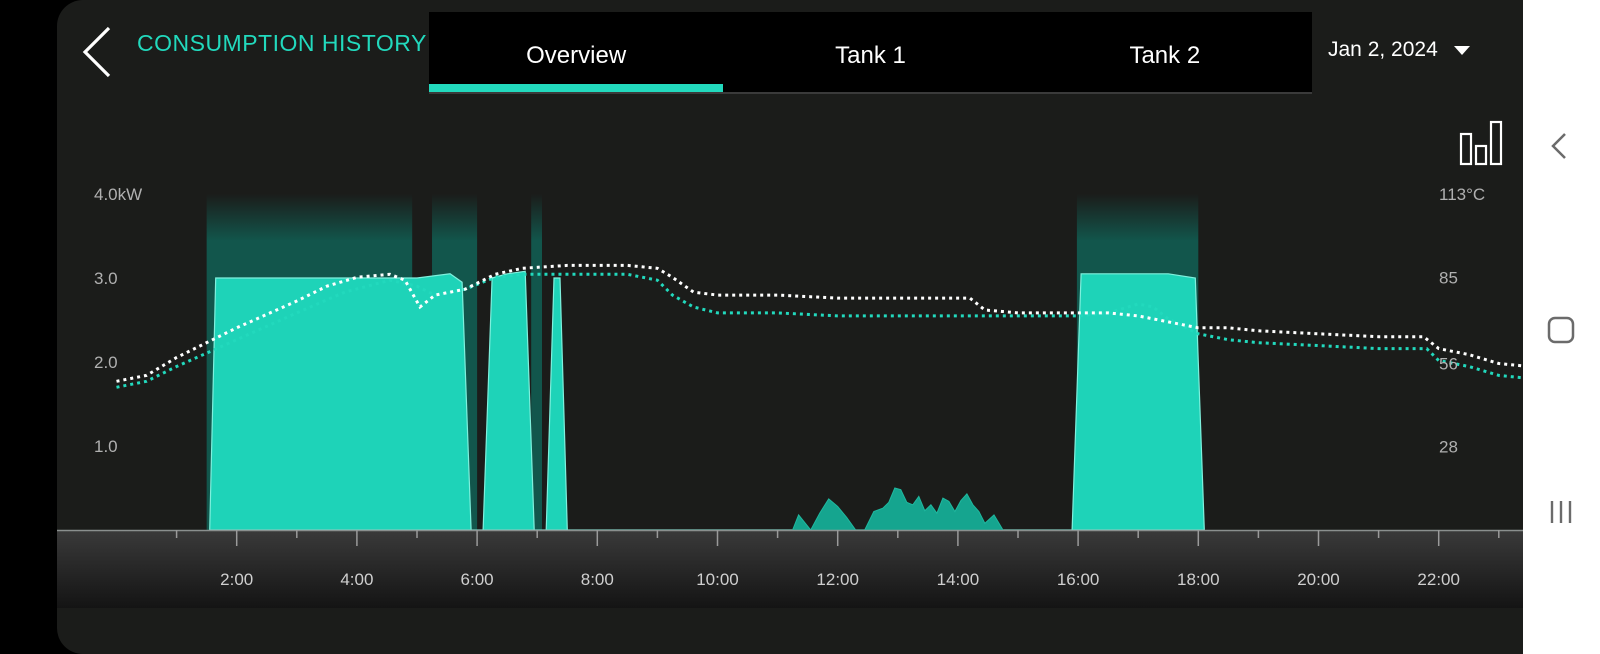 The width and height of the screenshot is (1600, 654). I want to click on recents-icon, so click(1561, 512).